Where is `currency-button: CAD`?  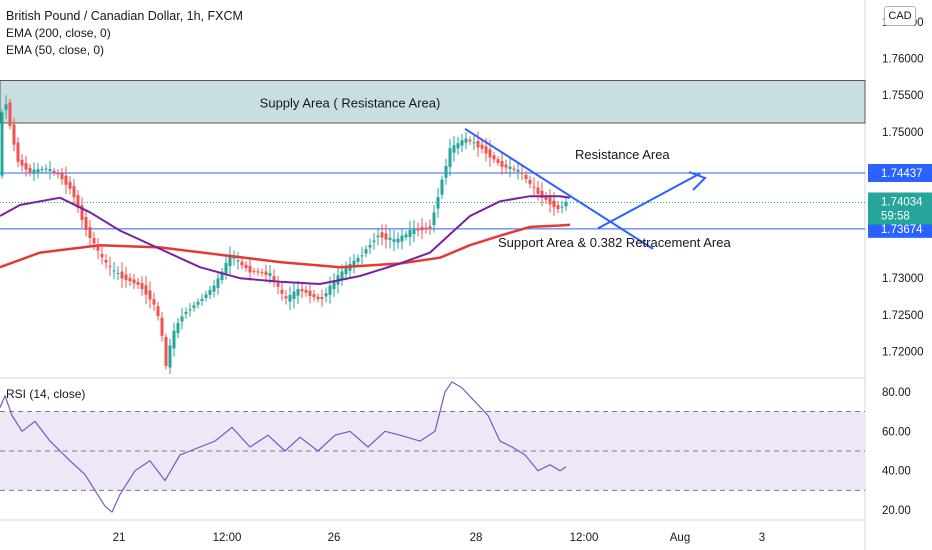
currency-button: CAD is located at coordinates (900, 16).